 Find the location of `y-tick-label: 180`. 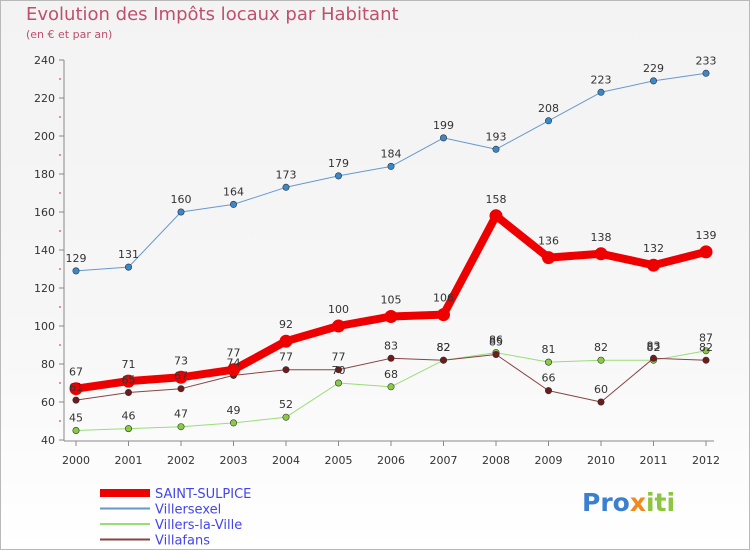

y-tick-label: 180 is located at coordinates (44, 174).